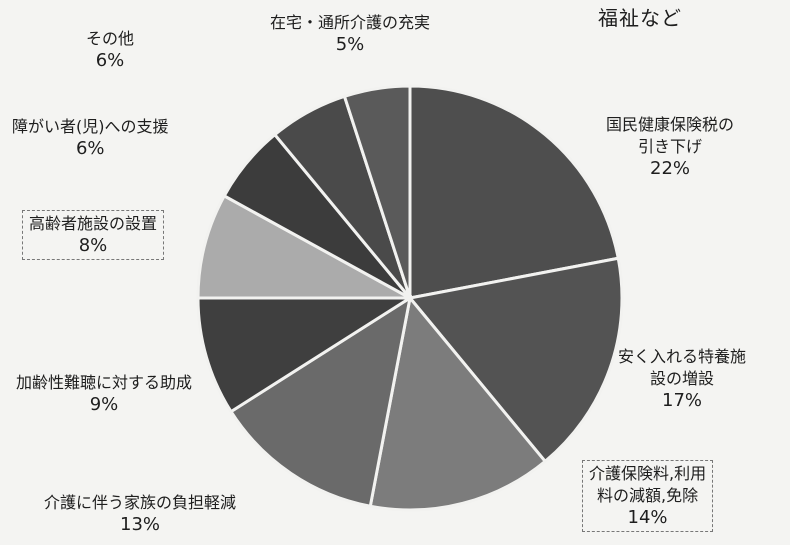 This screenshot has width=790, height=545. I want to click on label-percent: 17%, so click(682, 400).